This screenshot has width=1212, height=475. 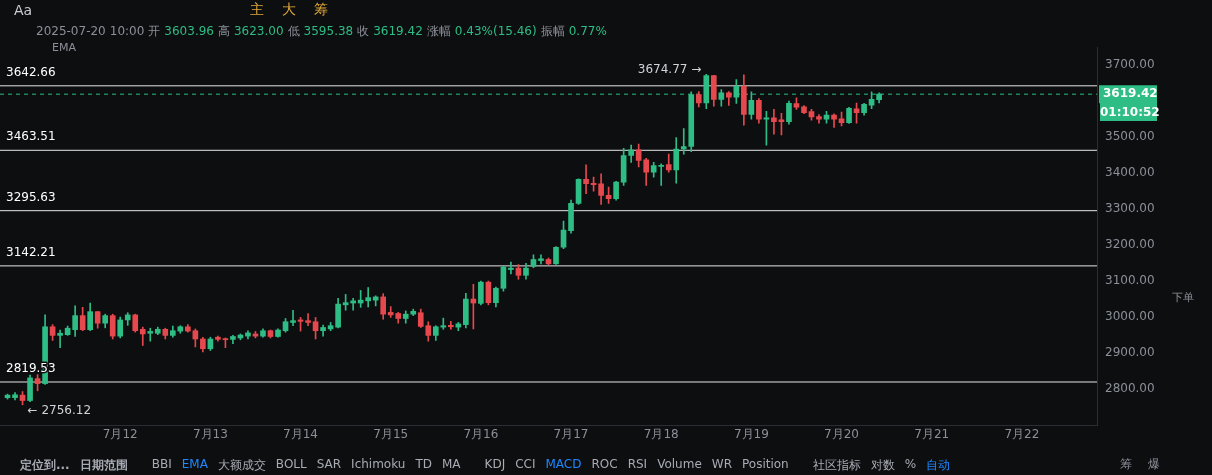 What do you see at coordinates (661, 434) in the screenshot?
I see `x-tick-label: 7月18` at bounding box center [661, 434].